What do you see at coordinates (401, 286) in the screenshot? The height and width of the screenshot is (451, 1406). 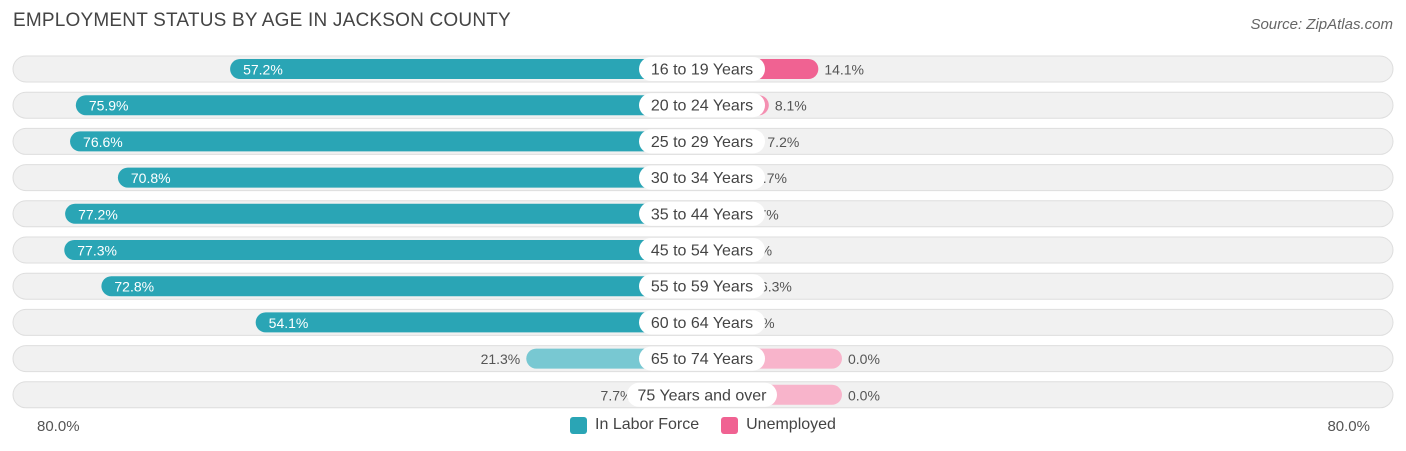 I see `bar-labor-force-55-to-59-years` at bounding box center [401, 286].